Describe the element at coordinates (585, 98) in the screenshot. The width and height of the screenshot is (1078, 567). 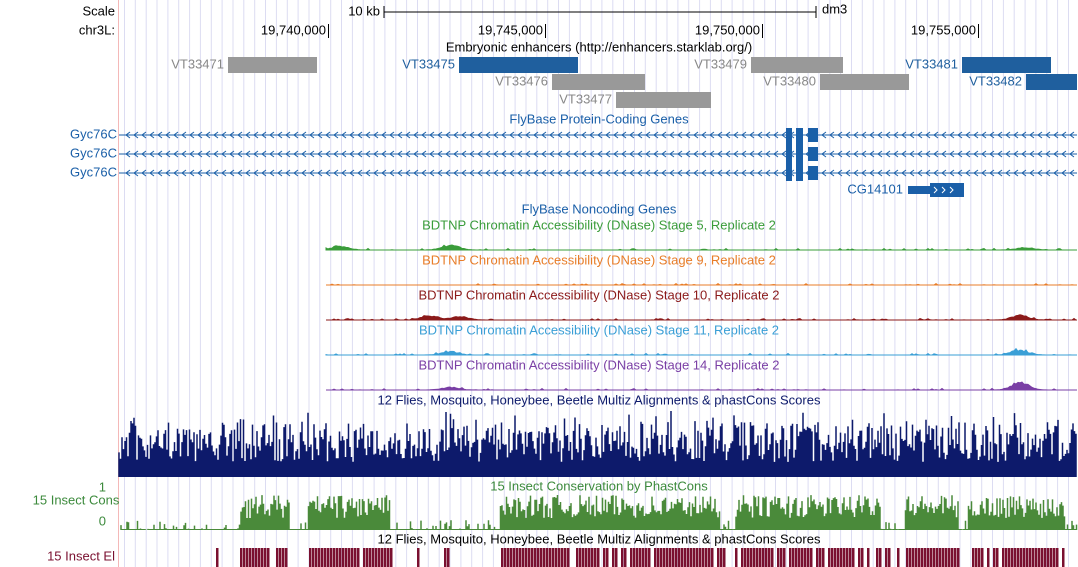
I see `enhancer-label: VT33477` at that location.